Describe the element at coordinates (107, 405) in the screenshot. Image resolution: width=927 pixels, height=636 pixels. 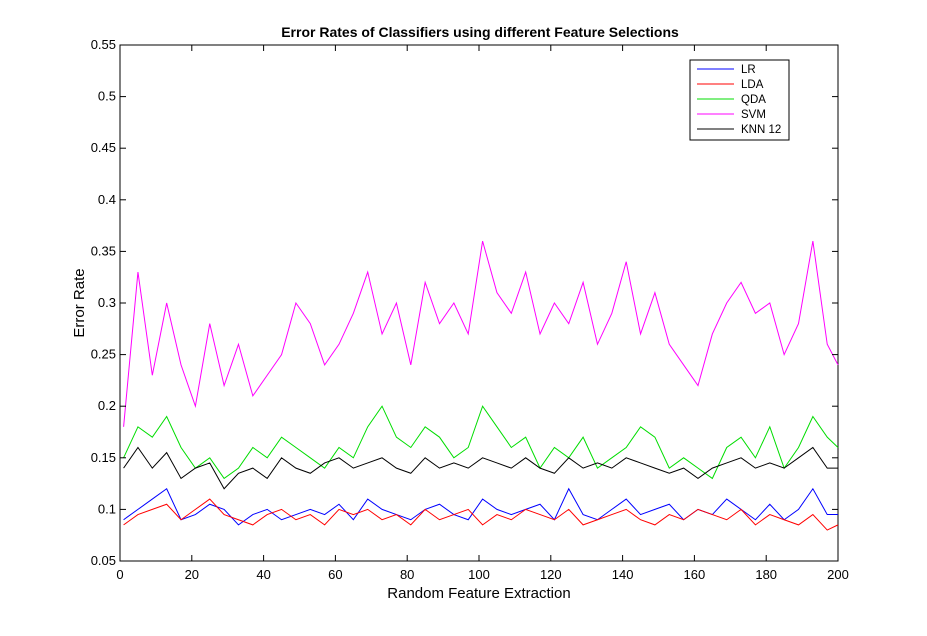
I see `y-tick-label: 0.2` at that location.